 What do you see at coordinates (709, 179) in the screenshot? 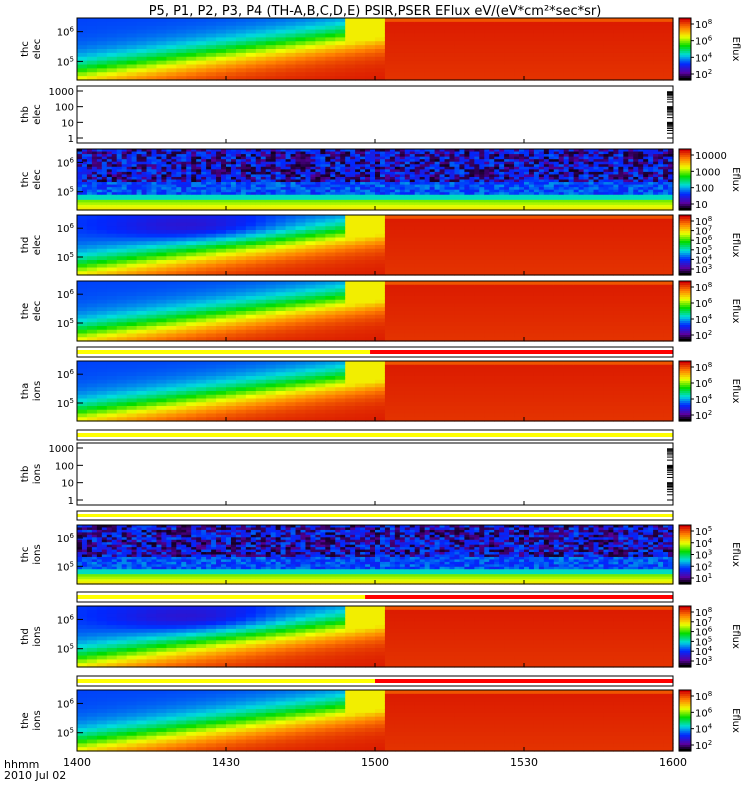
I see `colorbar: 10000 1000 100 10 Eflux` at bounding box center [709, 179].